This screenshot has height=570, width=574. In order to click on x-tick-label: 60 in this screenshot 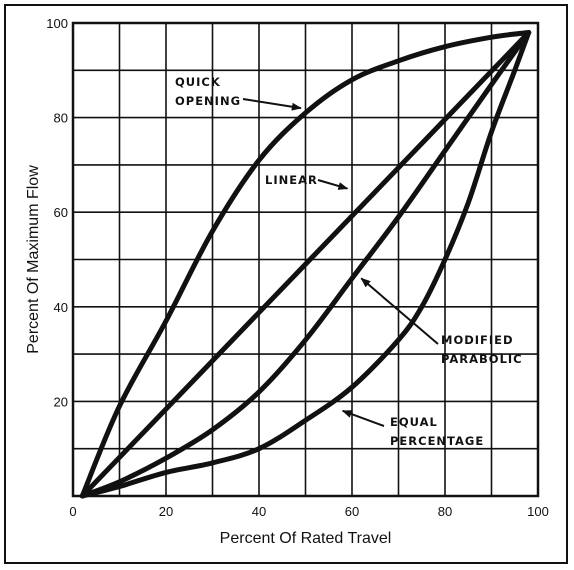, I will do `click(352, 511)`.